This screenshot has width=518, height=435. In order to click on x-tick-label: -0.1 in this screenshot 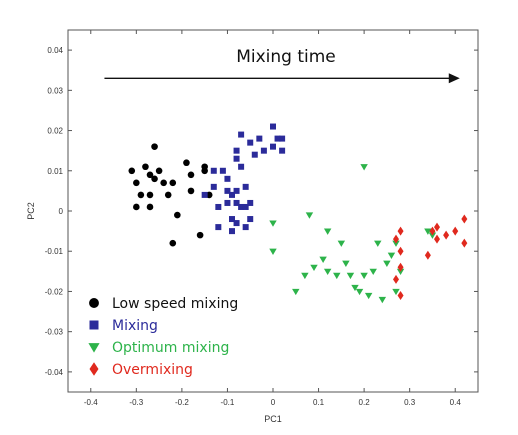, I will do `click(228, 402)`.